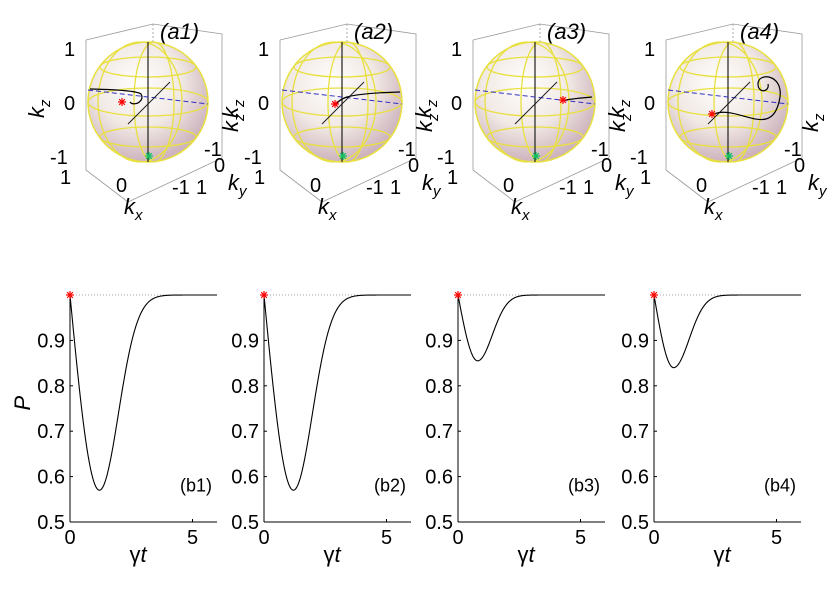  I want to click on chart-panel-1: 0.9 0.8 0.7 0.6 0.50 5 γt P (b1), so click(113, 429).